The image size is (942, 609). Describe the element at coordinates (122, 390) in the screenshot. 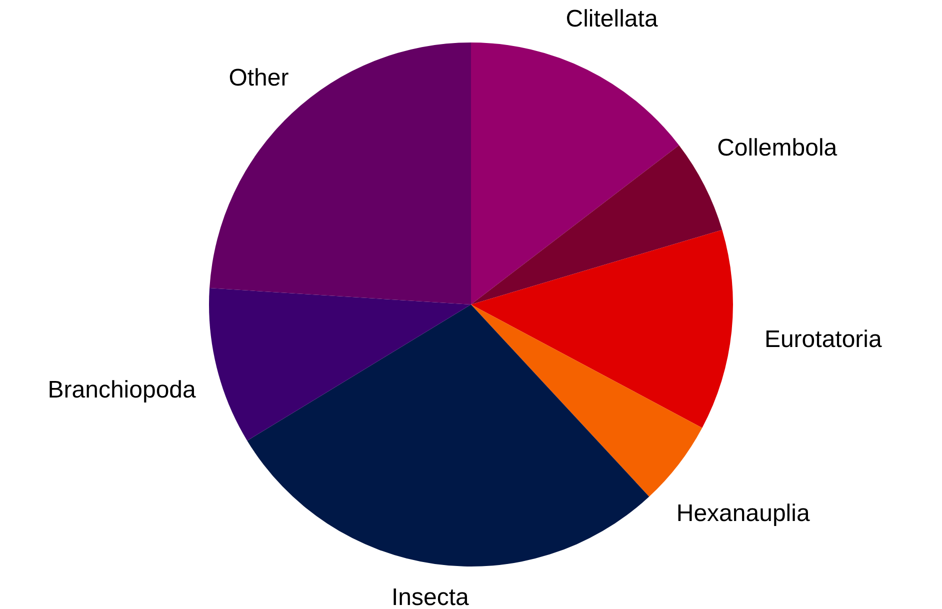

I see `slice-label: Branchiopoda` at that location.